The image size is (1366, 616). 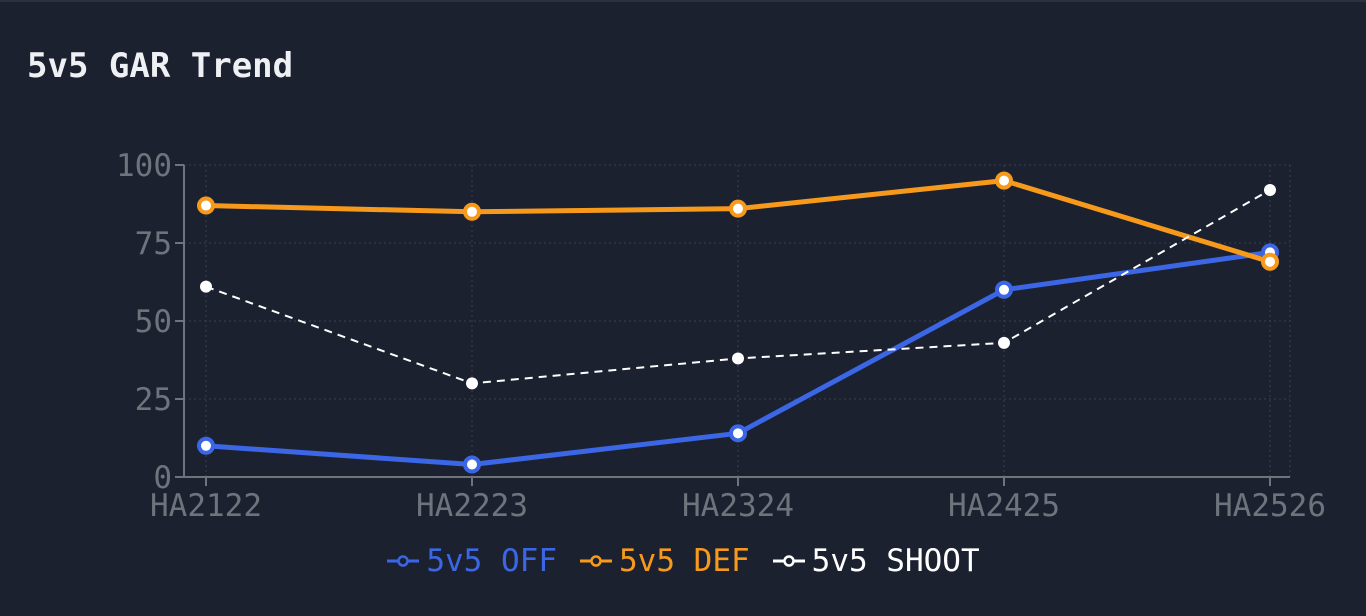 What do you see at coordinates (160, 66) in the screenshot?
I see `chart-title: 5v5 GAR Trend` at bounding box center [160, 66].